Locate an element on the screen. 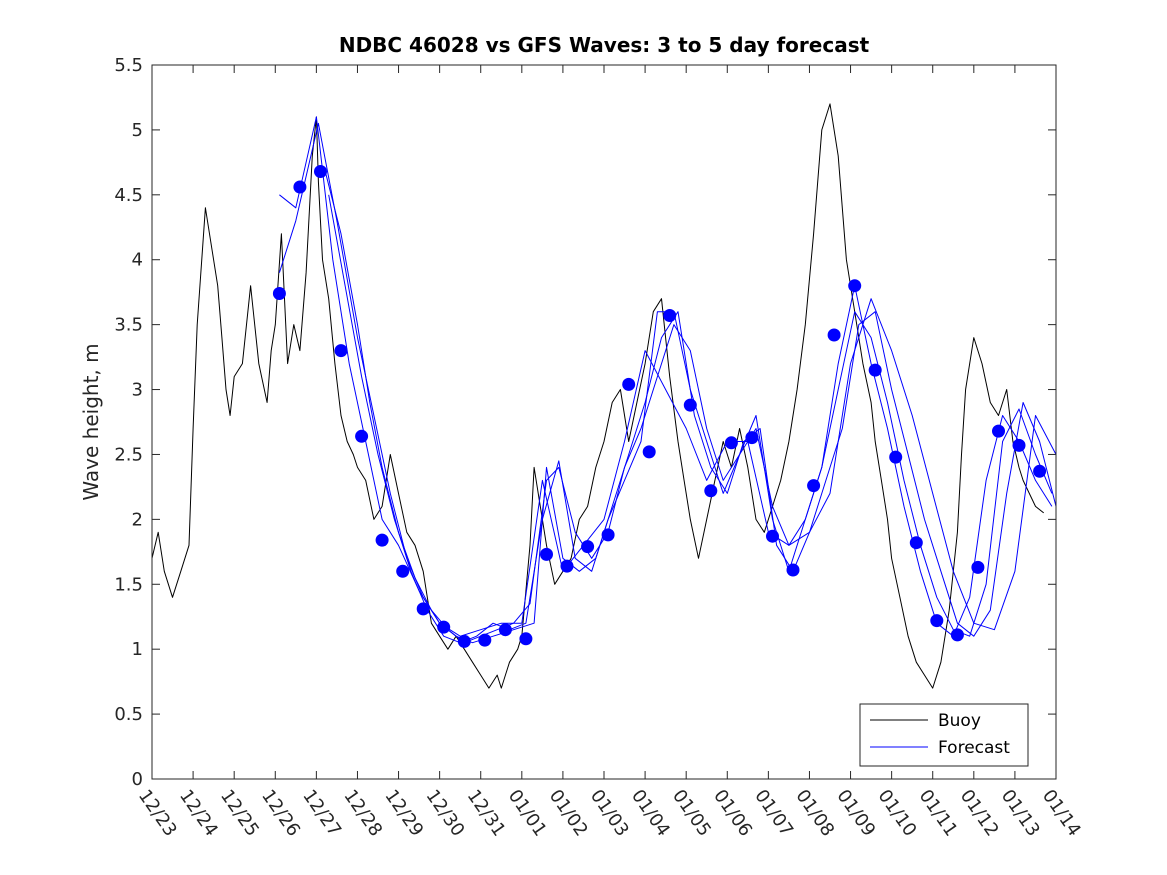 The image size is (1167, 875). legend-box is located at coordinates (944, 735).